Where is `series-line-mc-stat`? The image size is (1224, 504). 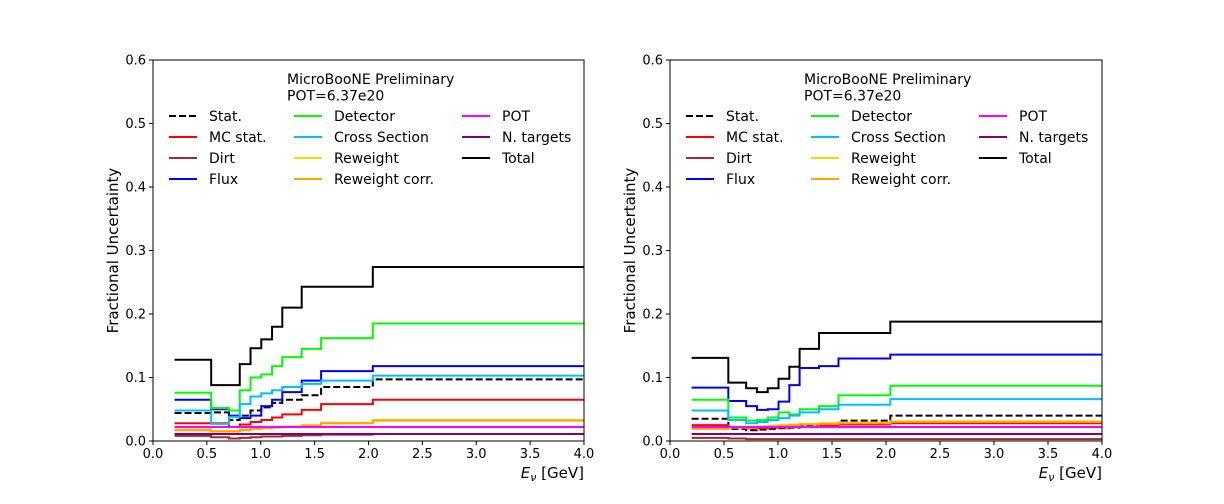
series-line-mc-stat is located at coordinates (379, 413).